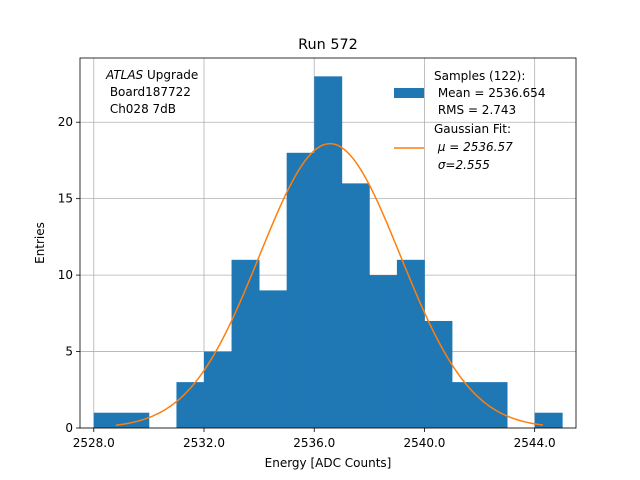 This screenshot has height=480, width=640. Describe the element at coordinates (475, 110) in the screenshot. I see `legend-samples-rms: RMS = 2.743` at that location.